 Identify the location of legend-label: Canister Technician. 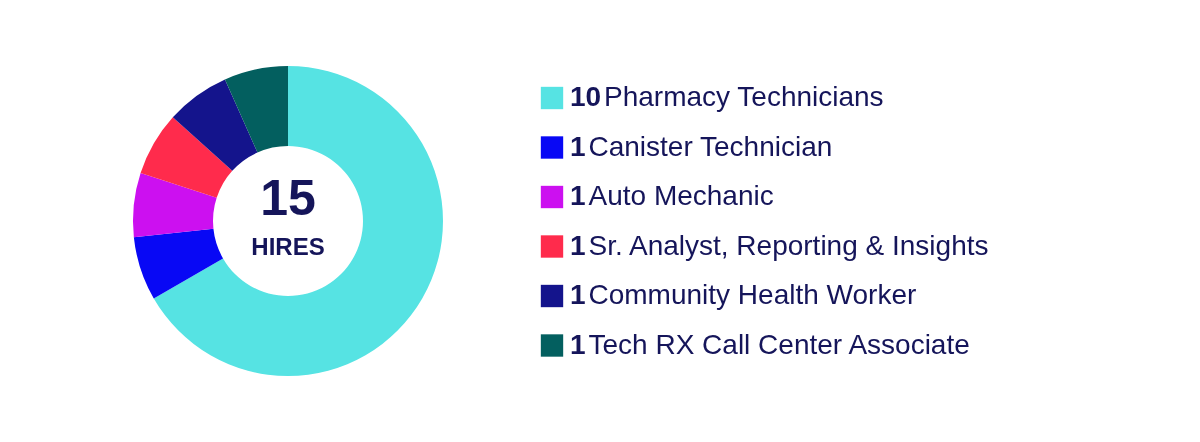
(710, 146).